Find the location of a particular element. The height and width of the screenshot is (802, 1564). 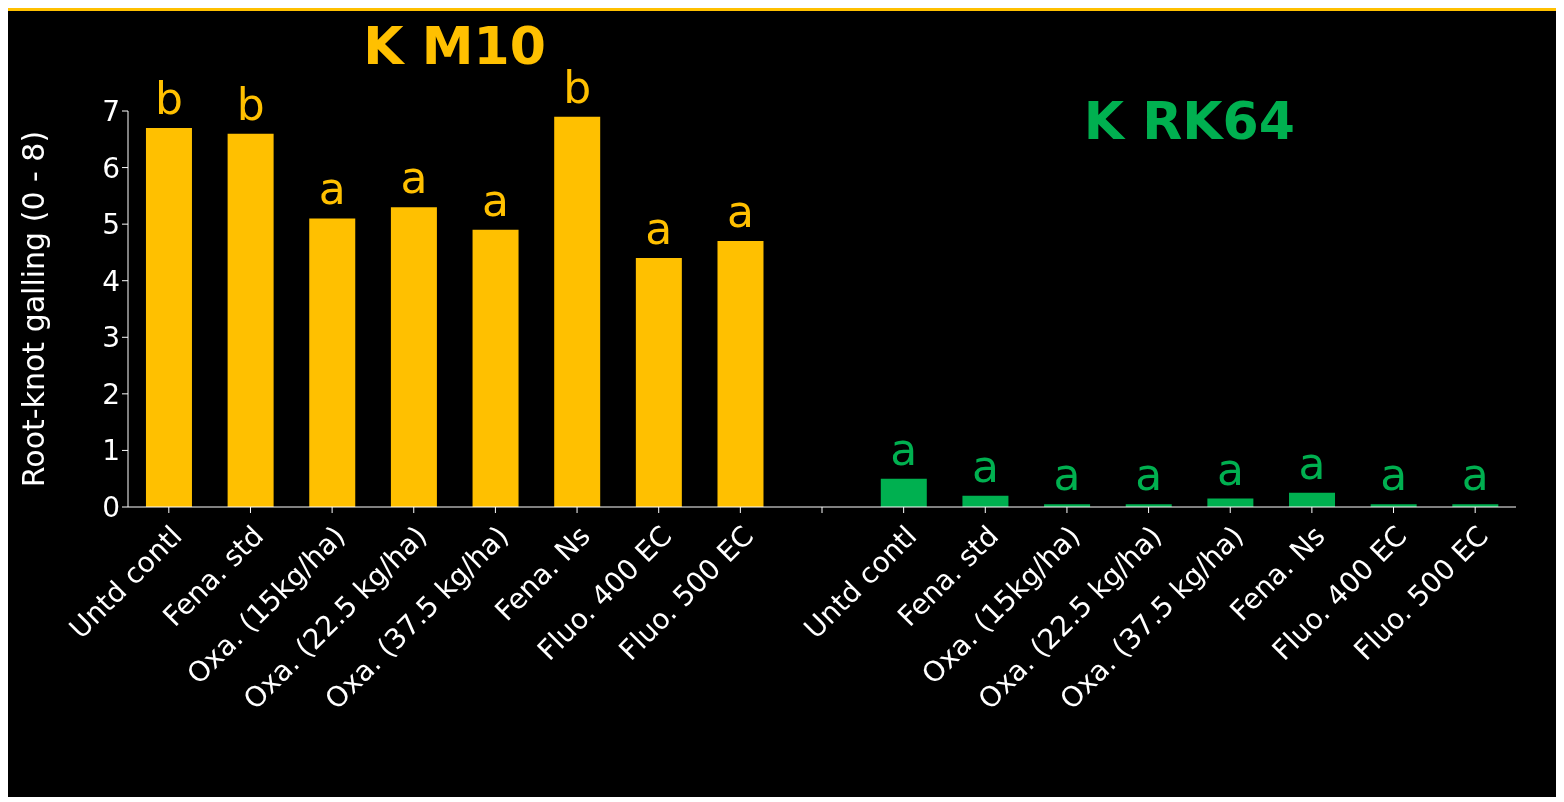

y-tick-label: 6 is located at coordinates (111, 168).